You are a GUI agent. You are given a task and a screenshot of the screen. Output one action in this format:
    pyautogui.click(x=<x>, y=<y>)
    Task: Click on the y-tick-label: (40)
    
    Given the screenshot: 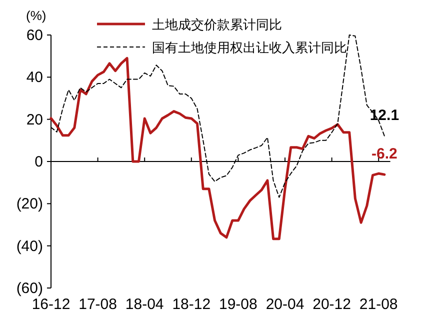 What is the action you would take?
    pyautogui.click(x=29, y=246)
    